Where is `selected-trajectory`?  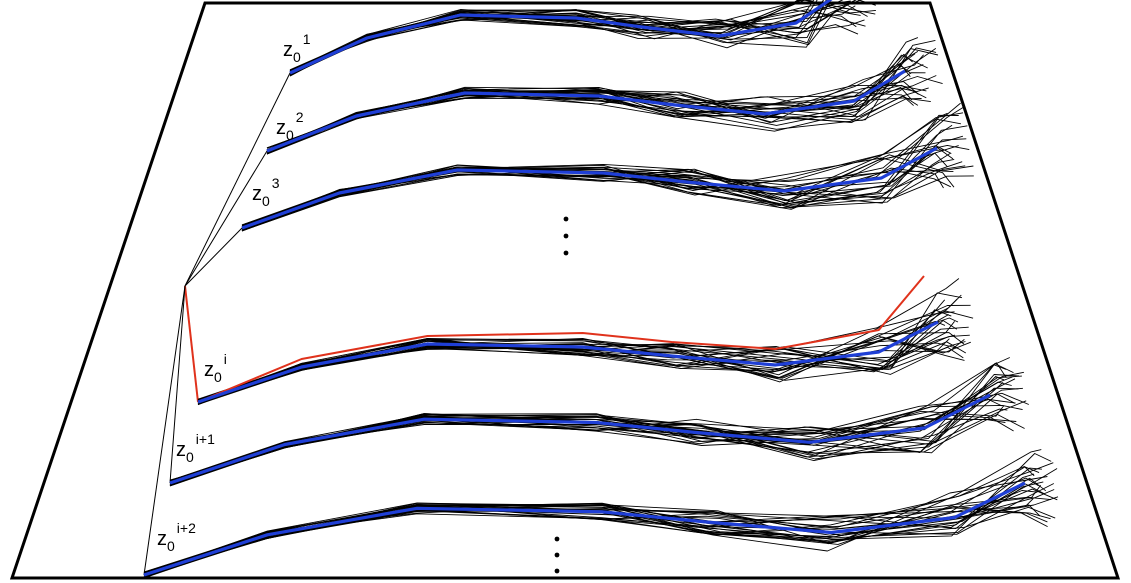
selected-trajectory is located at coordinates (561, 339).